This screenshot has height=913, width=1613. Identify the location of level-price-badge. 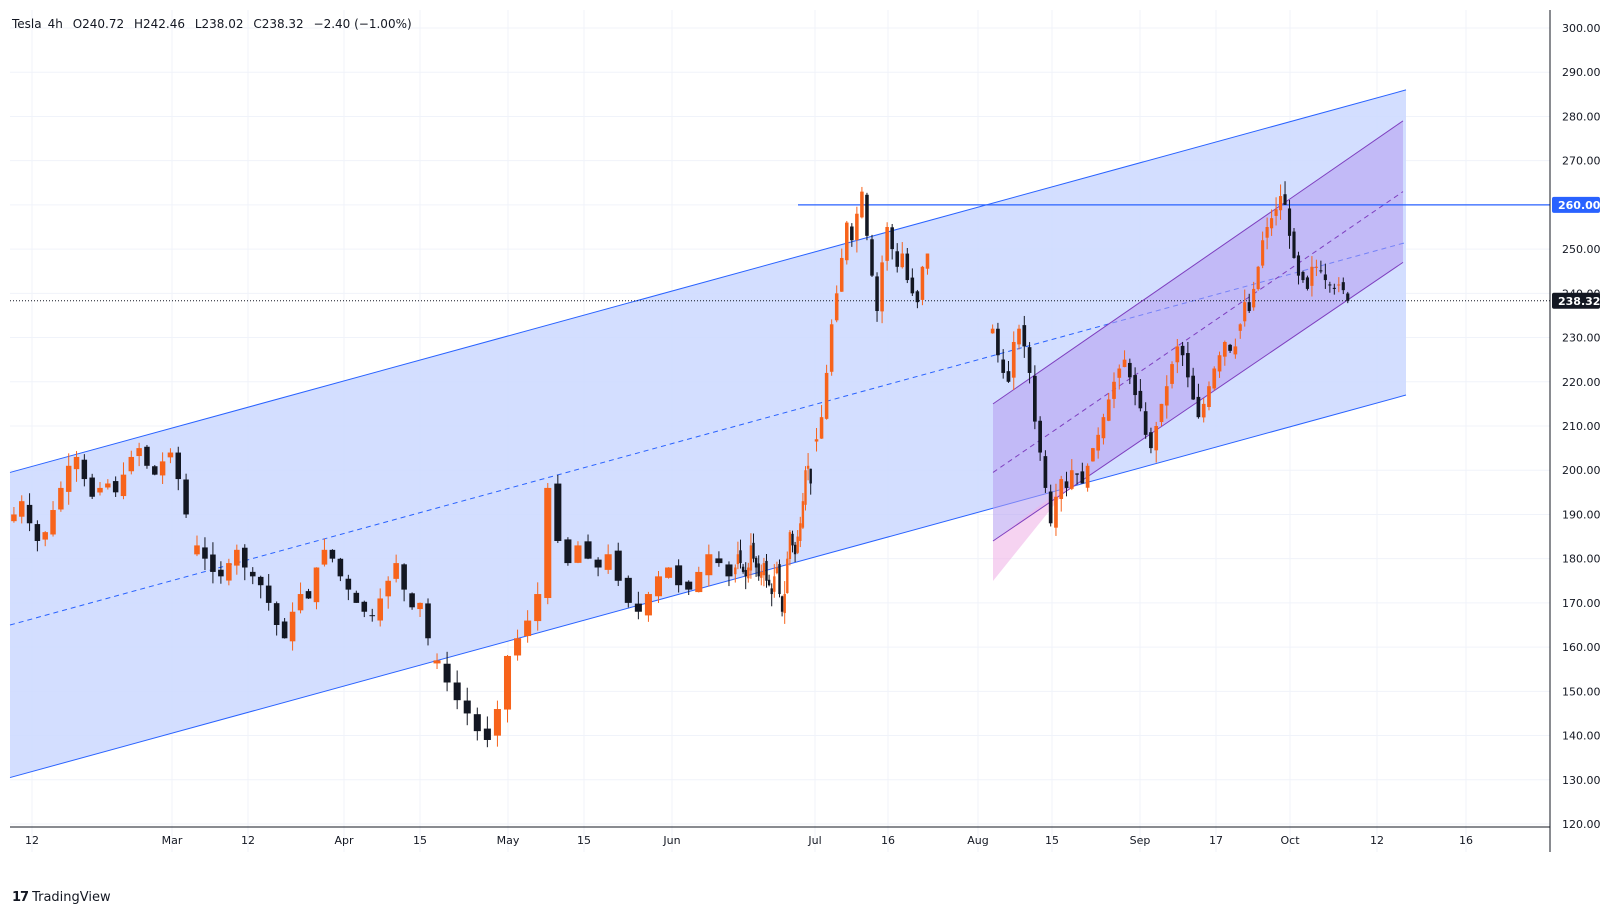
(1576, 204).